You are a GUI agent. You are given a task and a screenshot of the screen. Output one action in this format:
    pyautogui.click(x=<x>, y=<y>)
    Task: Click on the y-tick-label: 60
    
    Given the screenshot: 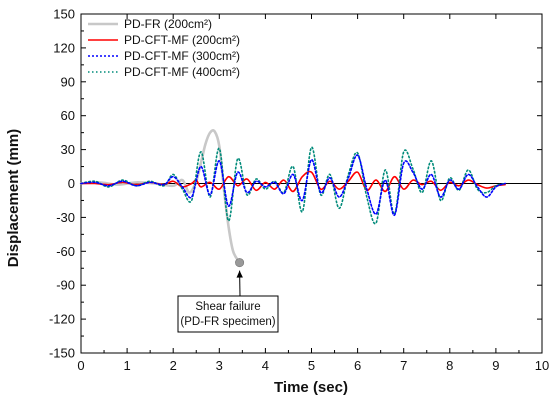 What is the action you would take?
    pyautogui.click(x=68, y=115)
    